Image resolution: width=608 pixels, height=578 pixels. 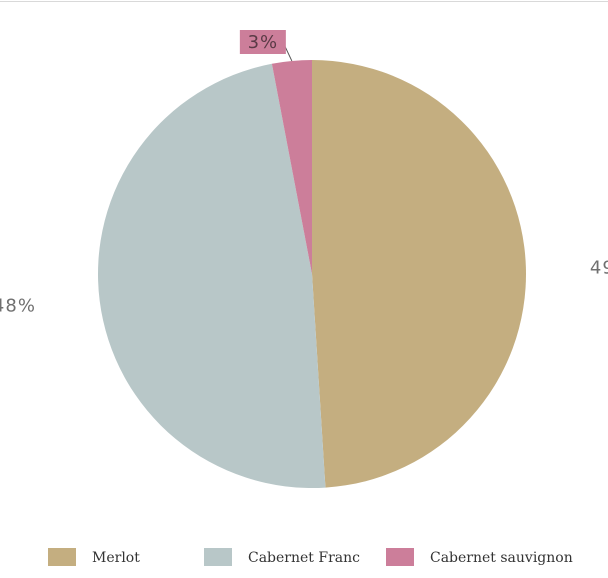 What do you see at coordinates (400, 557) in the screenshot?
I see `legend-swatch-cabernet-sauvignon` at bounding box center [400, 557].